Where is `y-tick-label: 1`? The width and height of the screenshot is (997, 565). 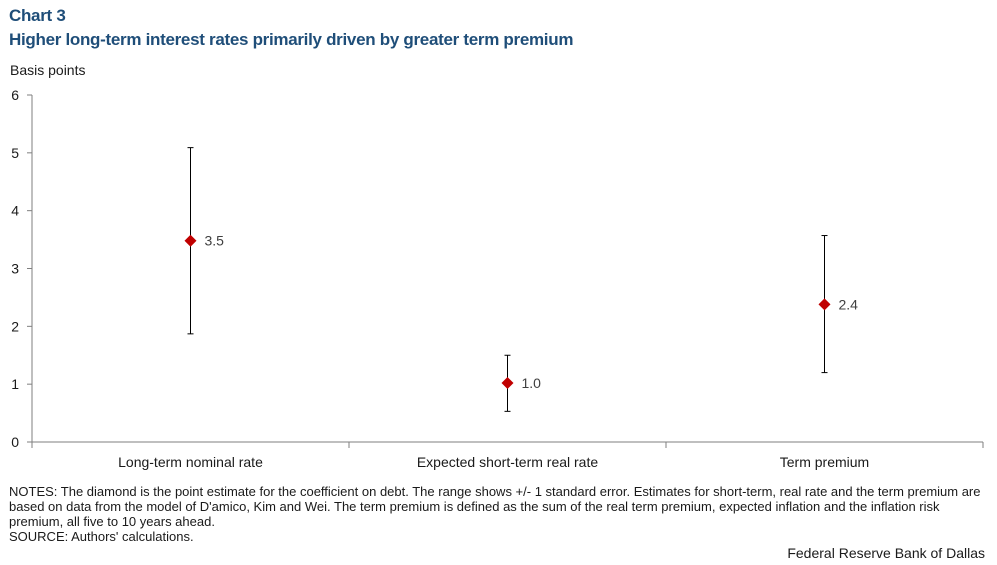
y-tick-label: 1 is located at coordinates (15, 384).